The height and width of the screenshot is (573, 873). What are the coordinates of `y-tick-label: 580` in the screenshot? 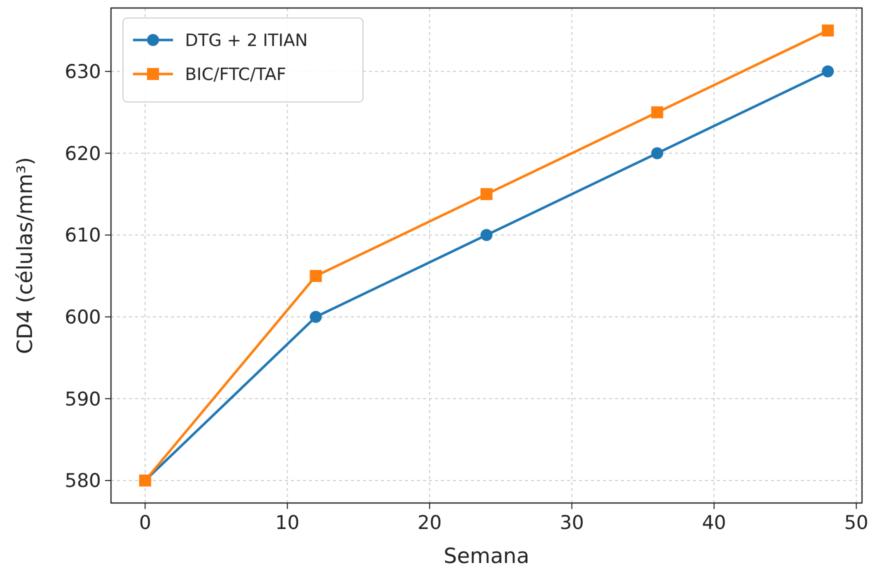 It's located at (82, 481).